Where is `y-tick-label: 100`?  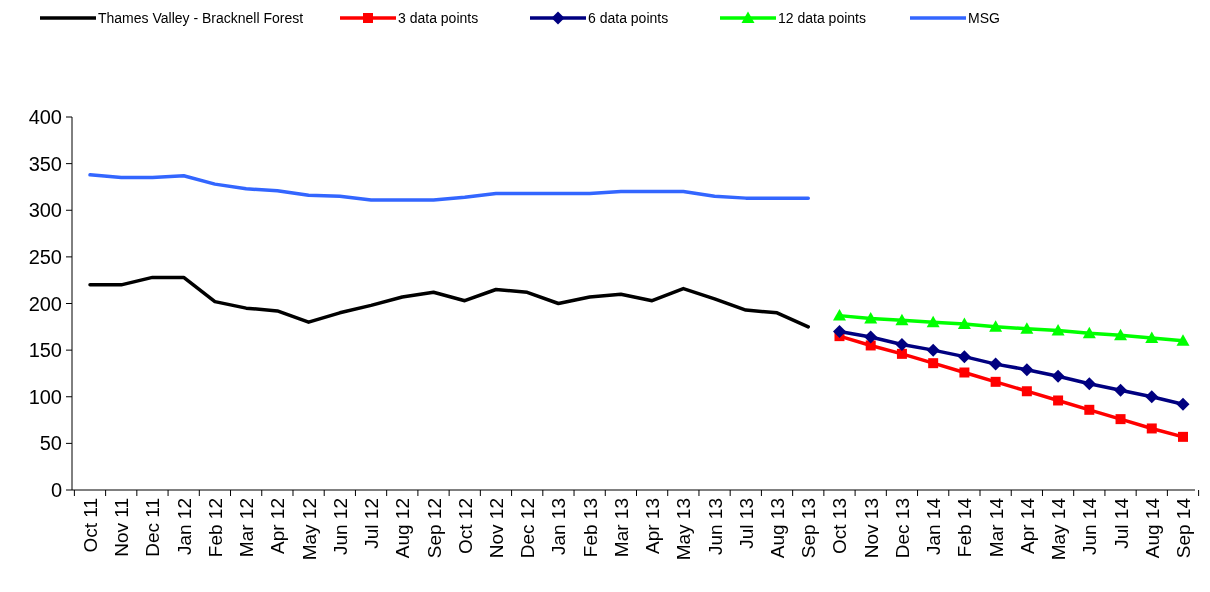 y-tick-label: 100 is located at coordinates (45, 396).